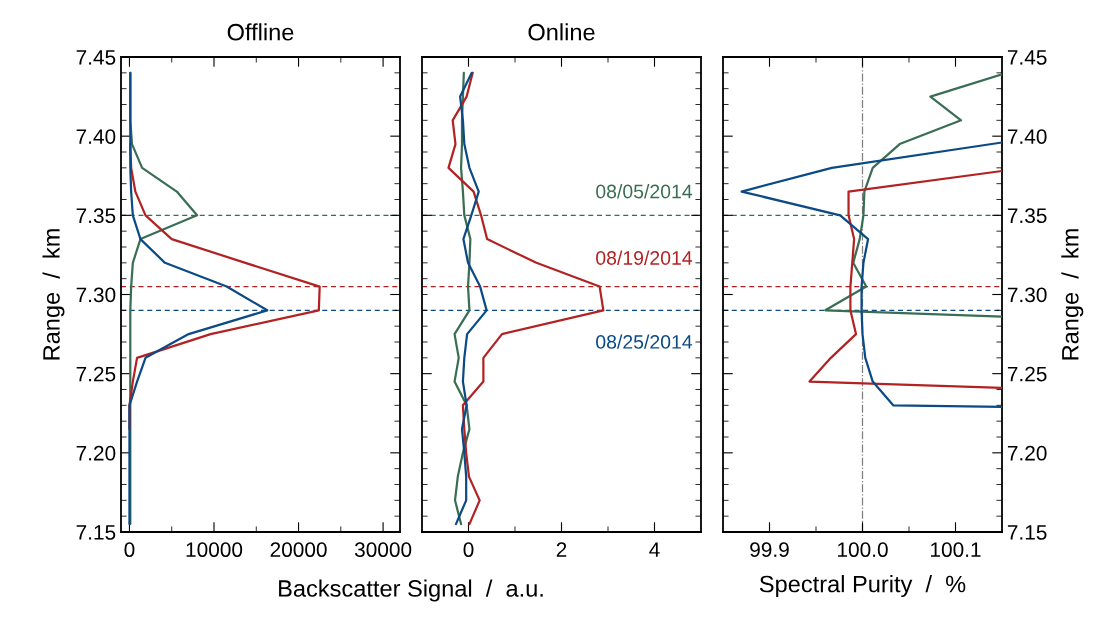 The image size is (1116, 623). Describe the element at coordinates (383, 550) in the screenshot. I see `x-tick-label: 30000` at that location.